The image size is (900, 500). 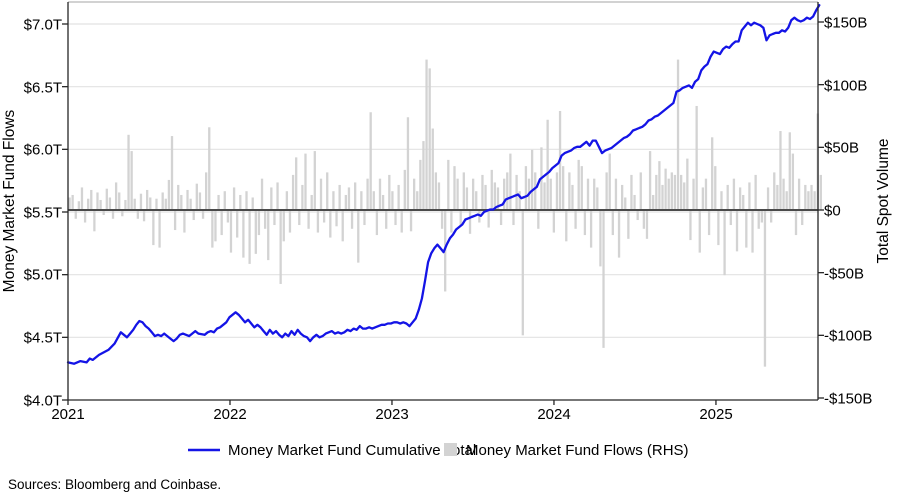 What do you see at coordinates (43, 87) in the screenshot?
I see `left-axis-tick-label: $6.5T` at bounding box center [43, 87].